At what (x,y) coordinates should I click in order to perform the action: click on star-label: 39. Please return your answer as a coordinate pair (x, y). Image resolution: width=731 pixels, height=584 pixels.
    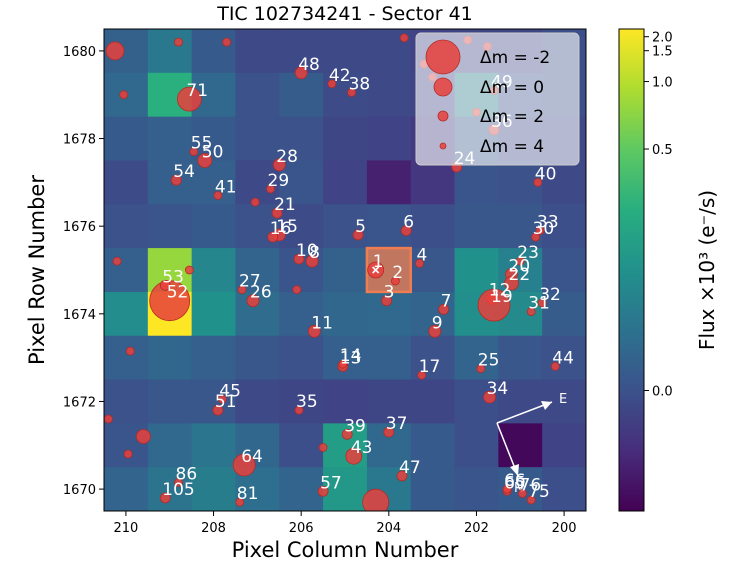
    Looking at the image, I should click on (355, 426).